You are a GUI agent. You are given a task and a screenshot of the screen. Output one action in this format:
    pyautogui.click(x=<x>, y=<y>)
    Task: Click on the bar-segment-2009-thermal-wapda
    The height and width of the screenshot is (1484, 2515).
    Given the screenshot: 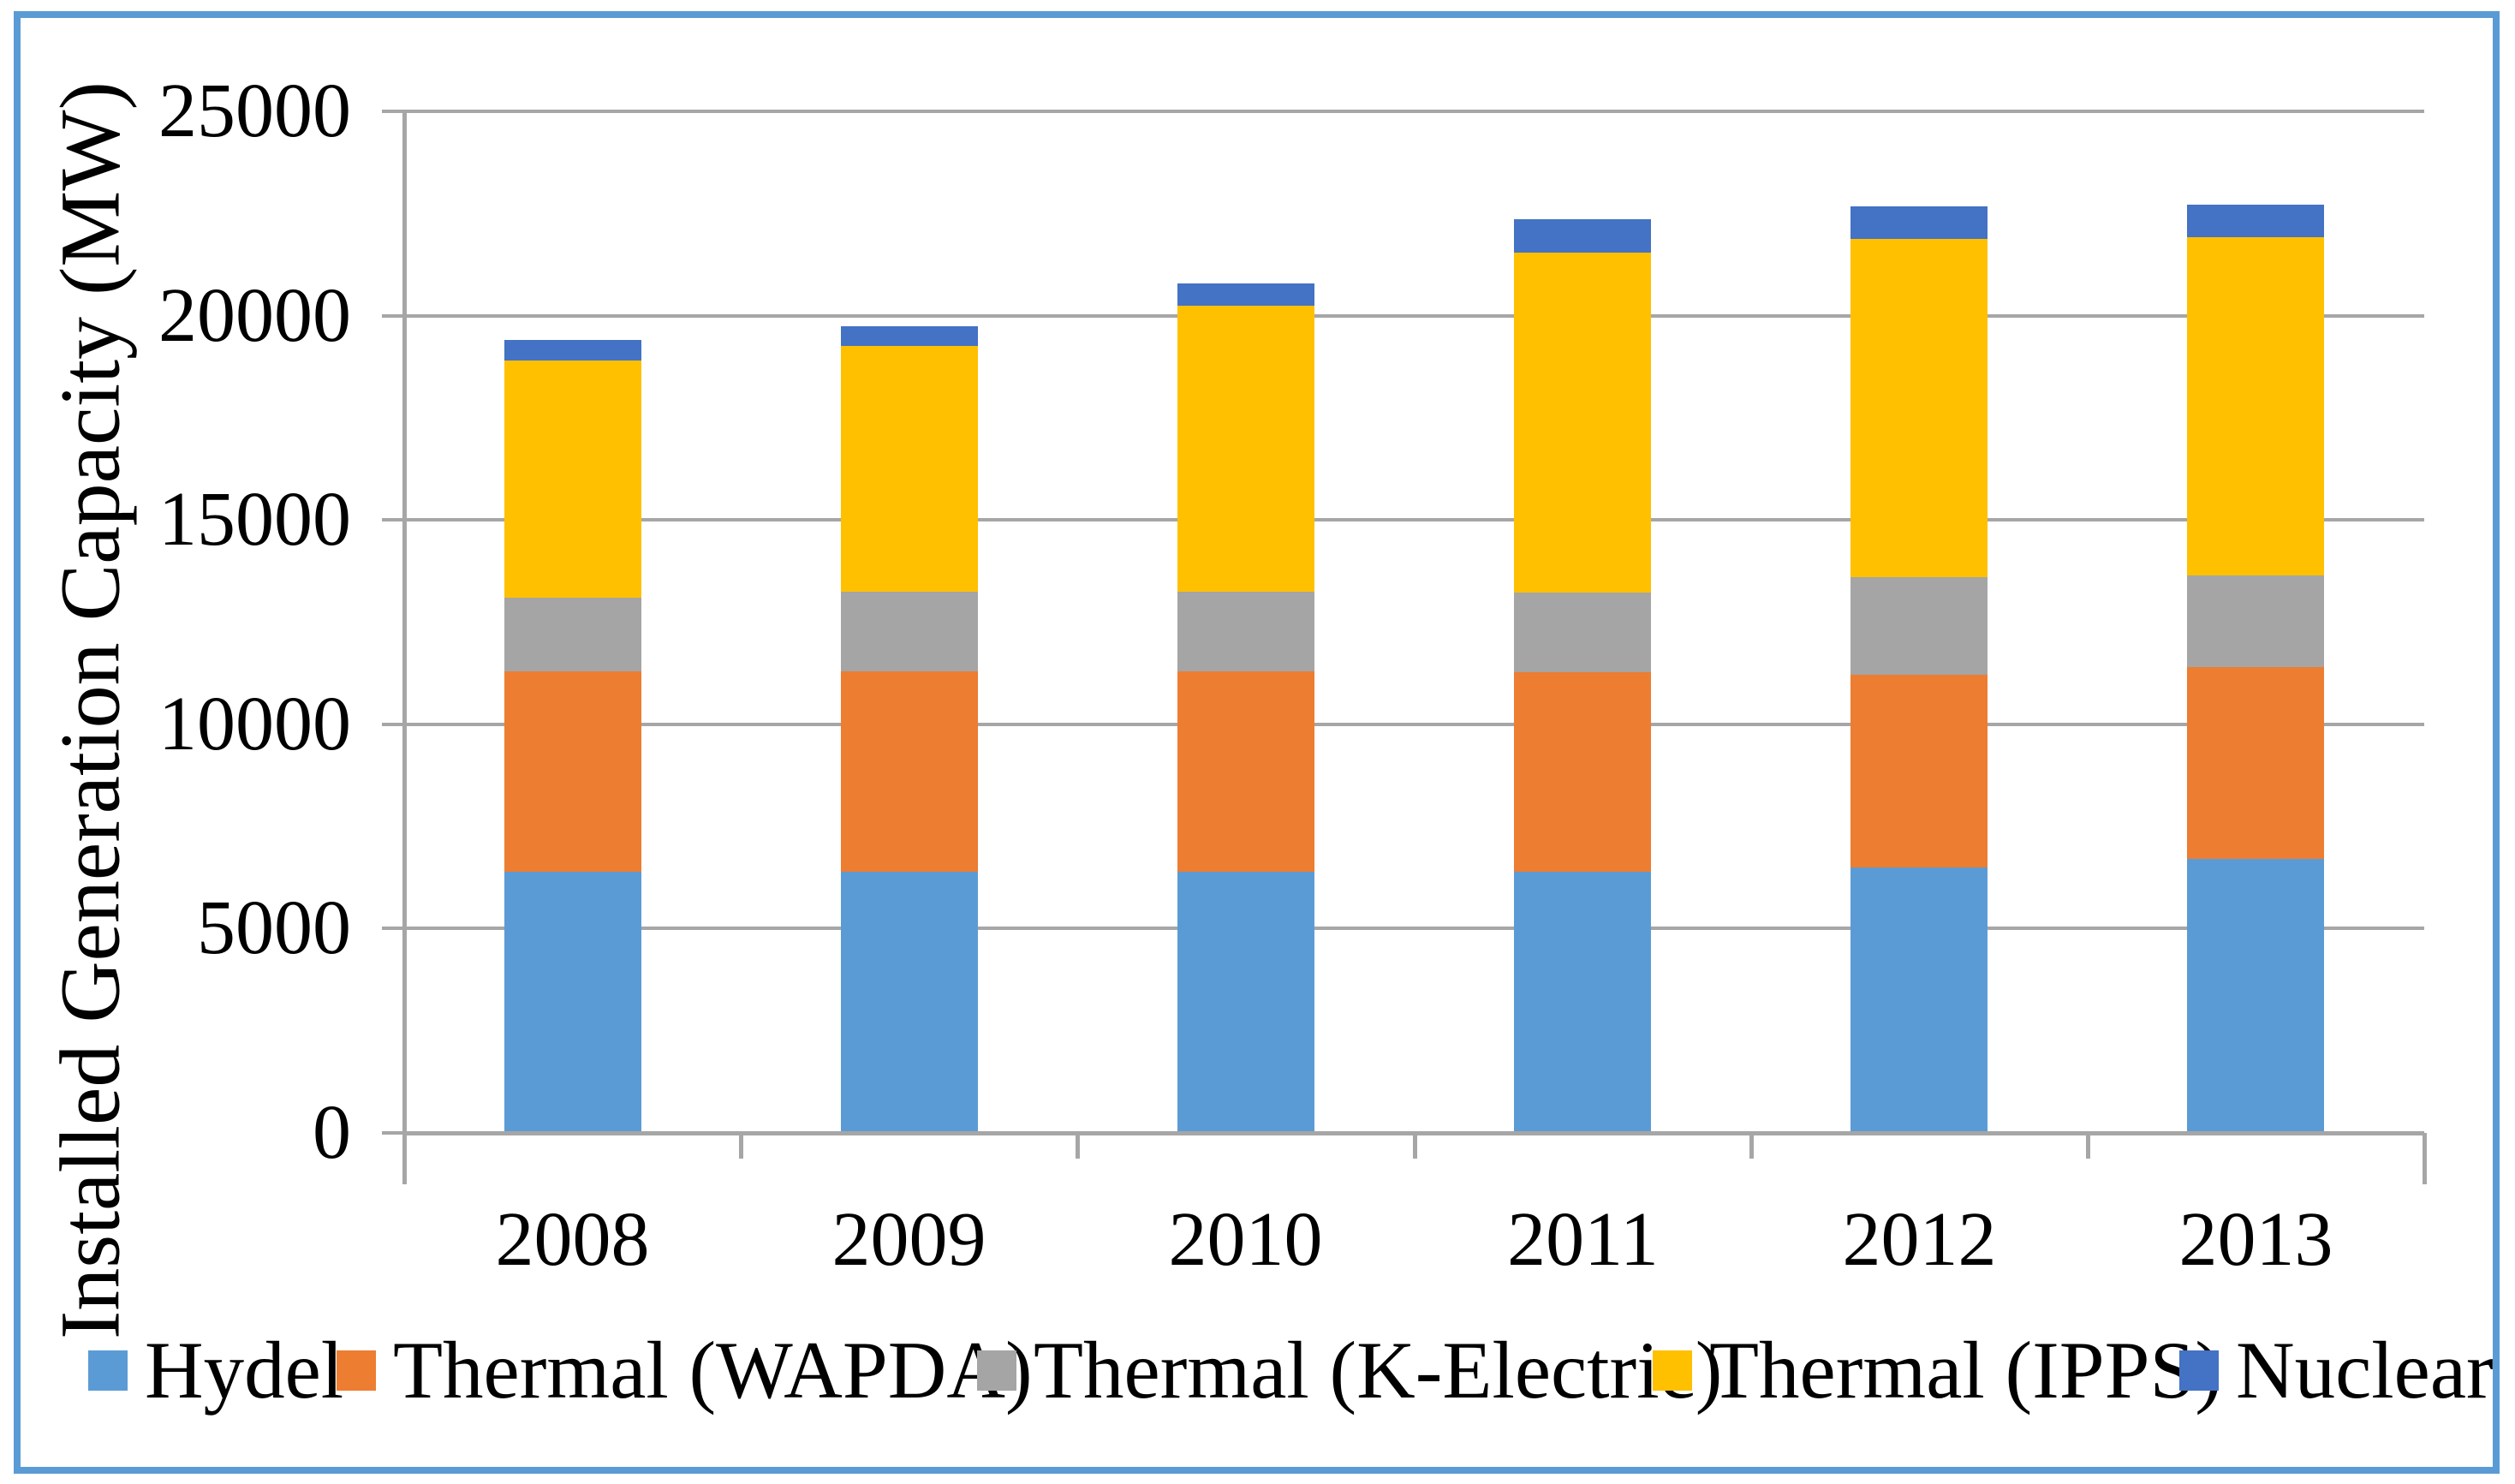 What is the action you would take?
    pyautogui.click(x=909, y=772)
    